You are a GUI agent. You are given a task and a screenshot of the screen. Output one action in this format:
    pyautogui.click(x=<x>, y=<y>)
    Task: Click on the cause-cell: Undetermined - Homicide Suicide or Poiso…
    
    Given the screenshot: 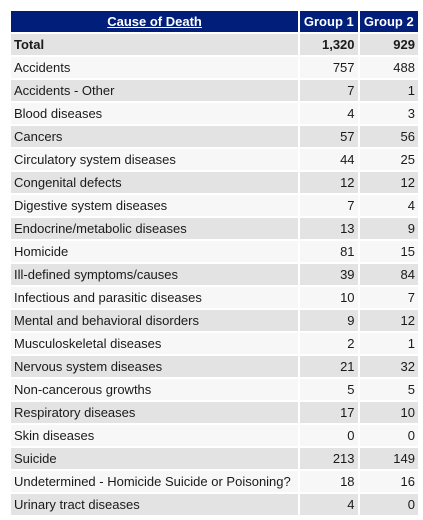 What is the action you would take?
    pyautogui.click(x=155, y=481)
    